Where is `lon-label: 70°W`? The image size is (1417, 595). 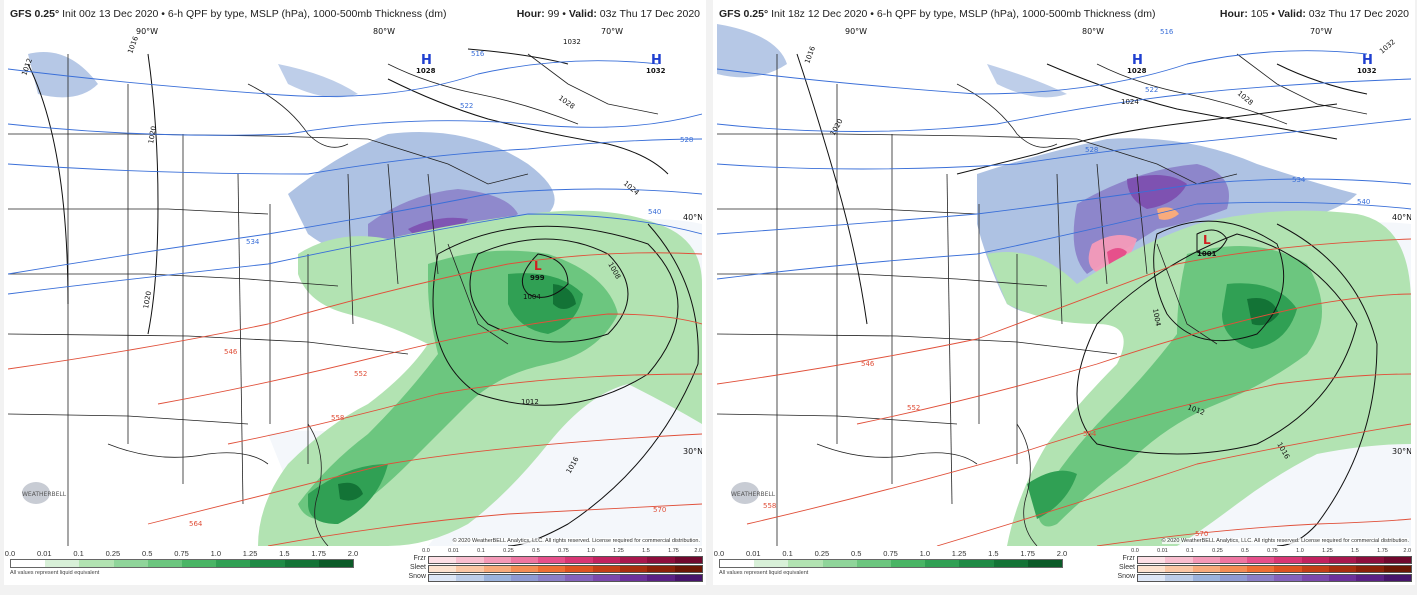
lon-label: 70°W is located at coordinates (612, 31).